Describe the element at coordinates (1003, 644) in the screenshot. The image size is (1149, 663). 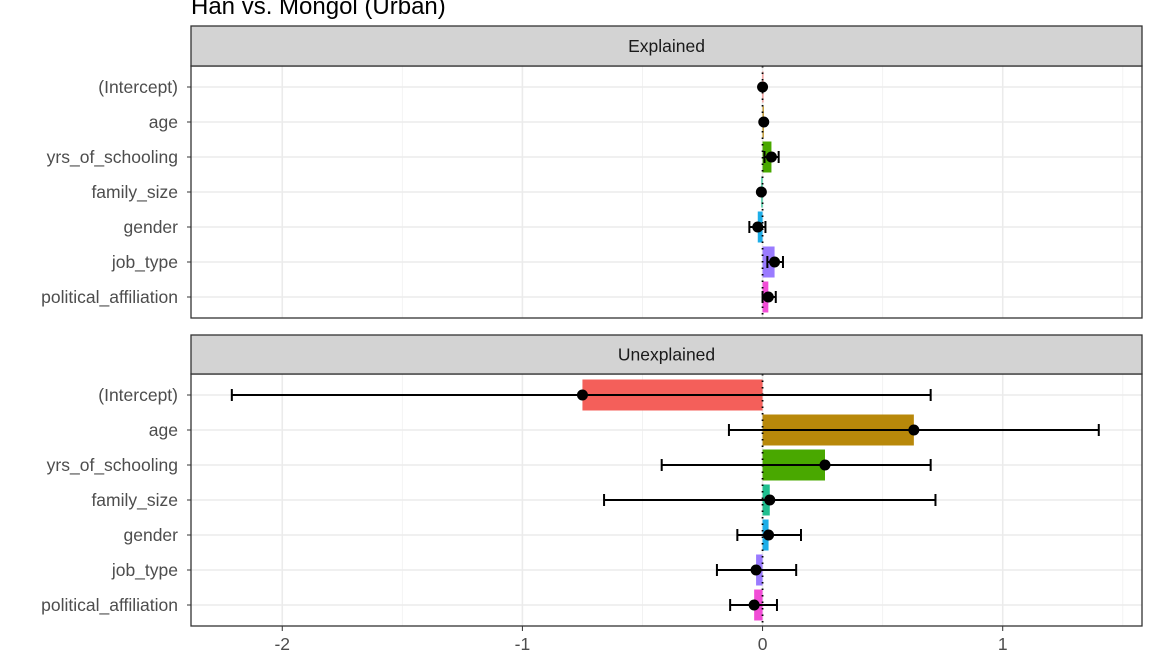
I see `x-tick-label: 1` at that location.